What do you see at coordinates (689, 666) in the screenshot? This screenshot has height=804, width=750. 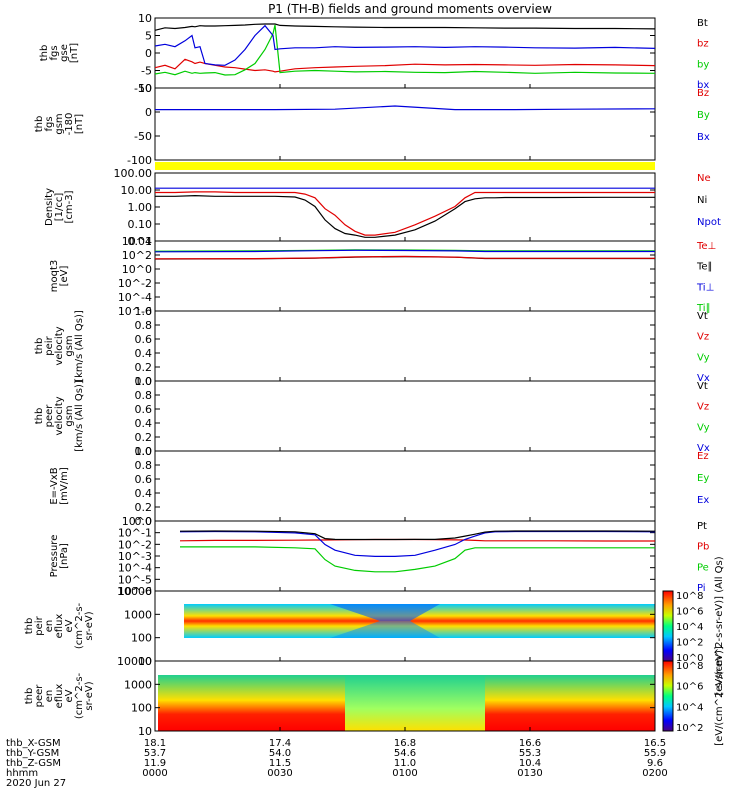 I see `colorbar-tick-label: 10^8` at bounding box center [689, 666].